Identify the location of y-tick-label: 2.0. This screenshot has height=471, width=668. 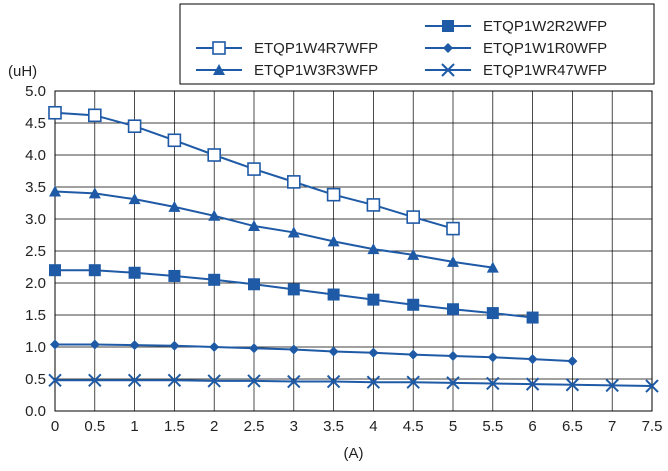
(35, 283).